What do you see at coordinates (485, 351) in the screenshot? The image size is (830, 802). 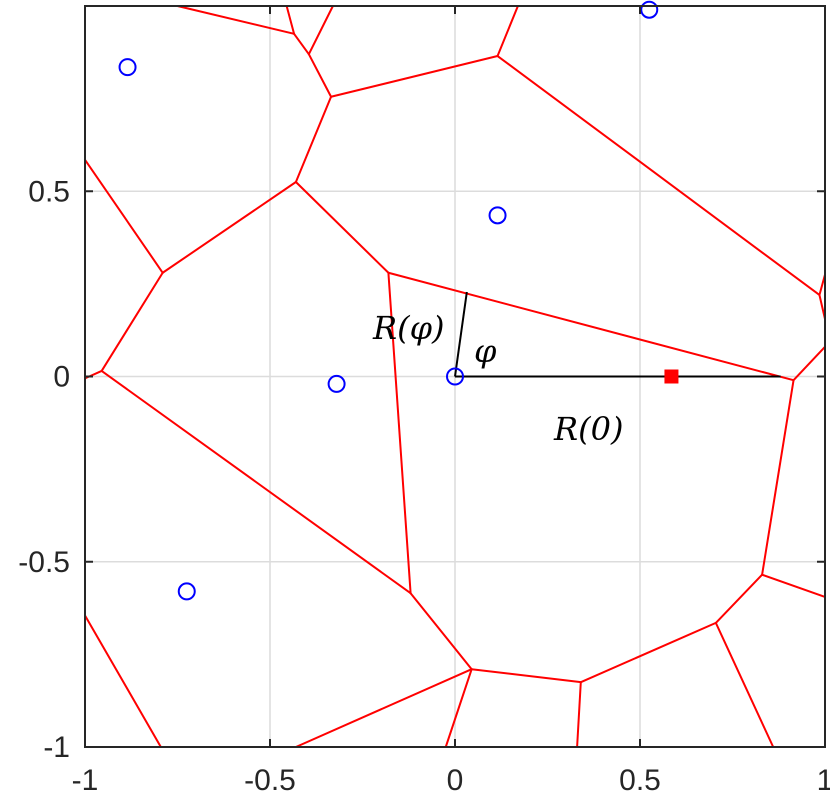 I see `annotation-phi: φ` at bounding box center [485, 351].